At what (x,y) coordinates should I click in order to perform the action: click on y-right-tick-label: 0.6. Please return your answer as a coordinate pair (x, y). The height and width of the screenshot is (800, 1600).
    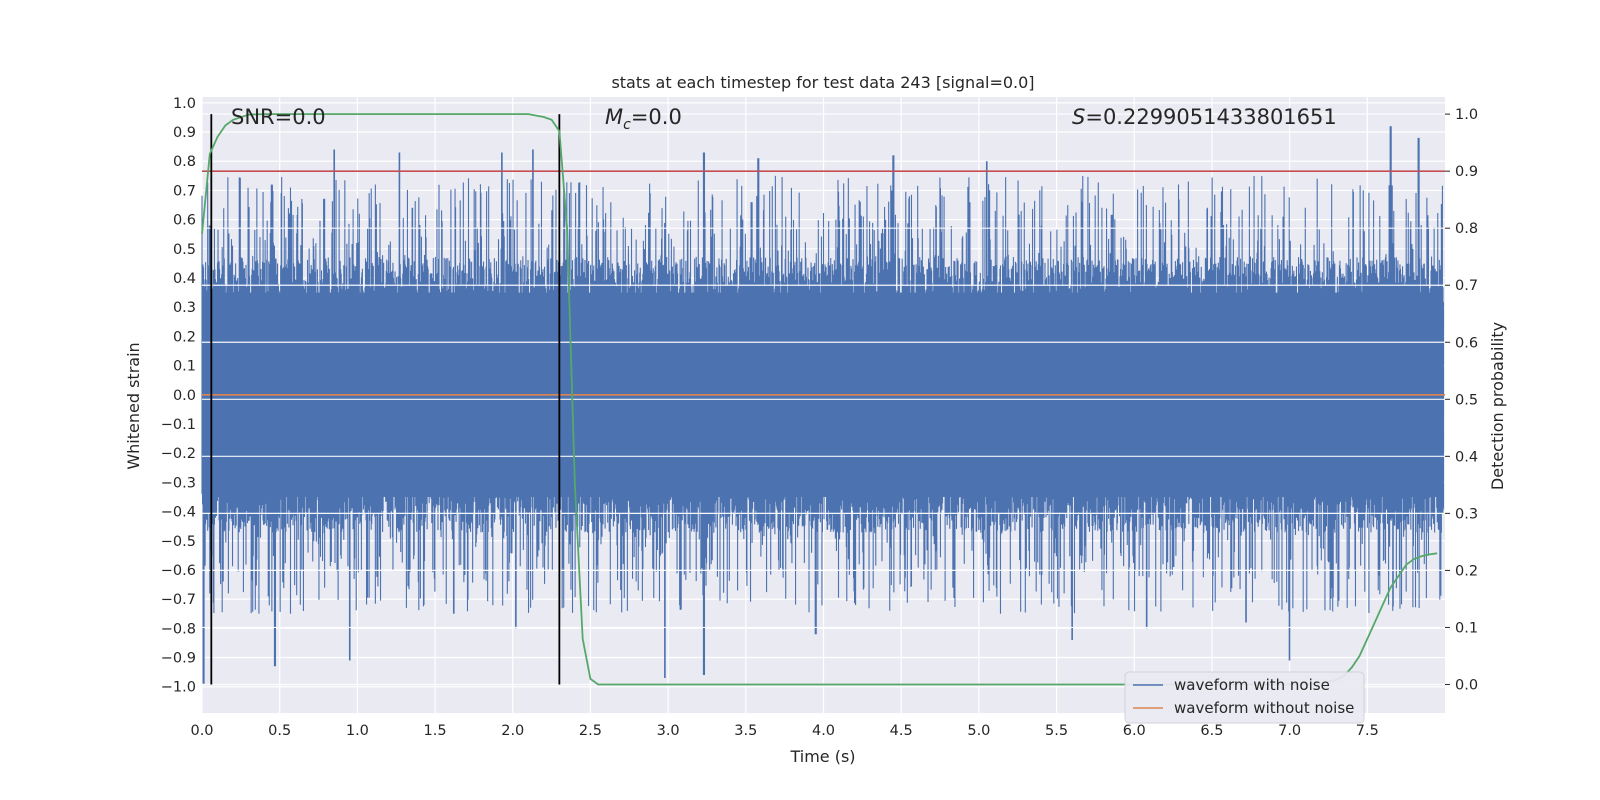
    Looking at the image, I should click on (1466, 343).